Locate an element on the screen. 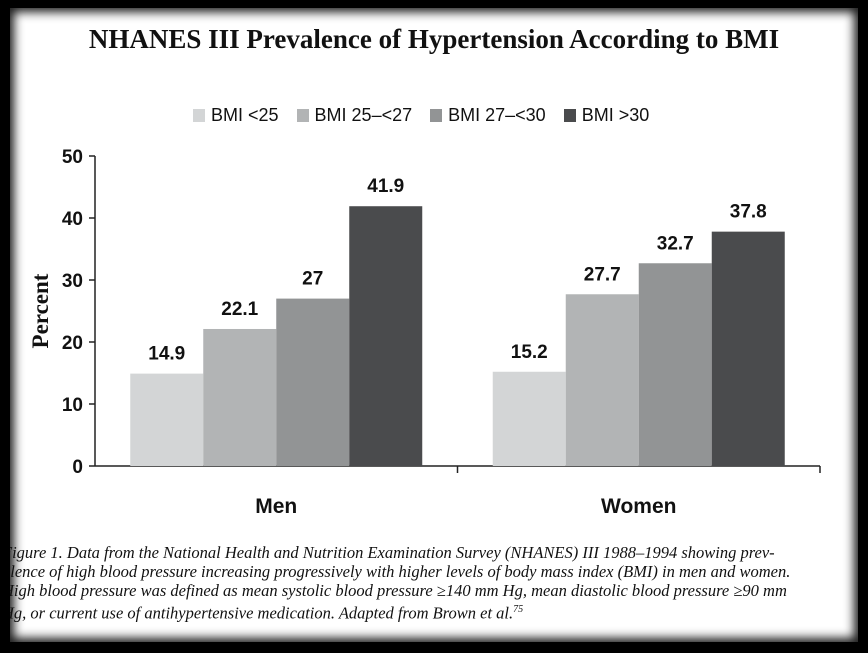 This screenshot has width=868, height=653. legend-label: BMI 25–<27 is located at coordinates (363, 115).